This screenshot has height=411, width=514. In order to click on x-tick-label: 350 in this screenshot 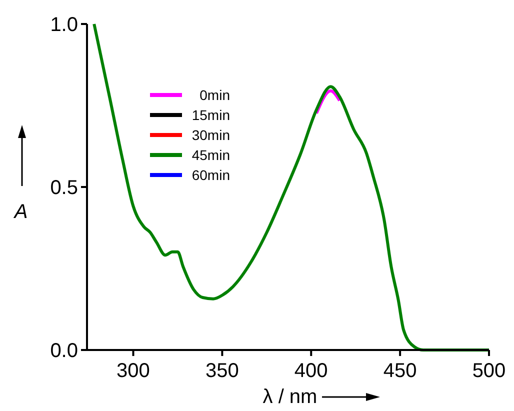, I will do `click(222, 371)`.